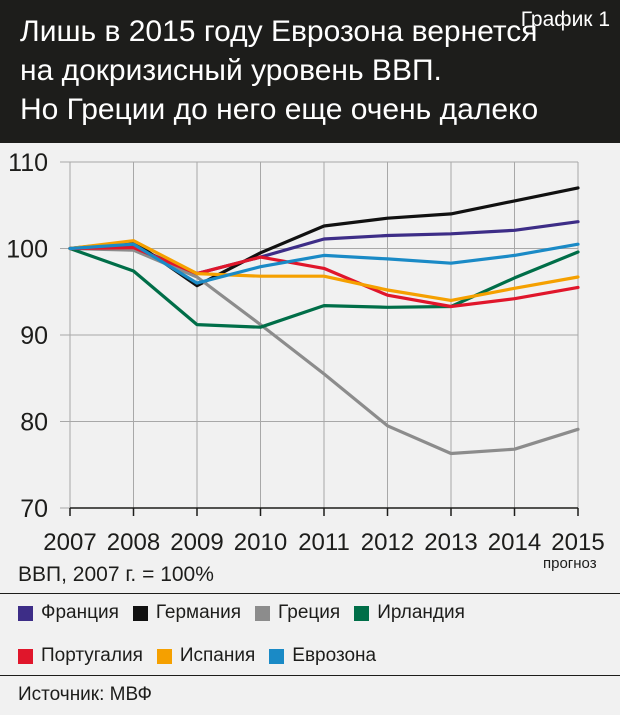  I want to click on legend-label: Франция, so click(80, 612).